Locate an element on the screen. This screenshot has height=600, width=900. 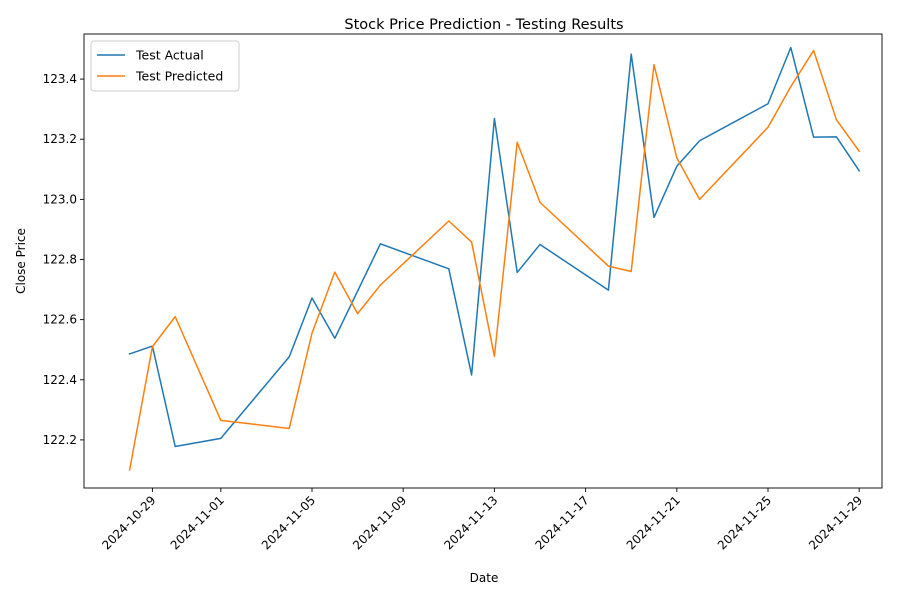
y-axis-label: Close Price is located at coordinates (21, 261).